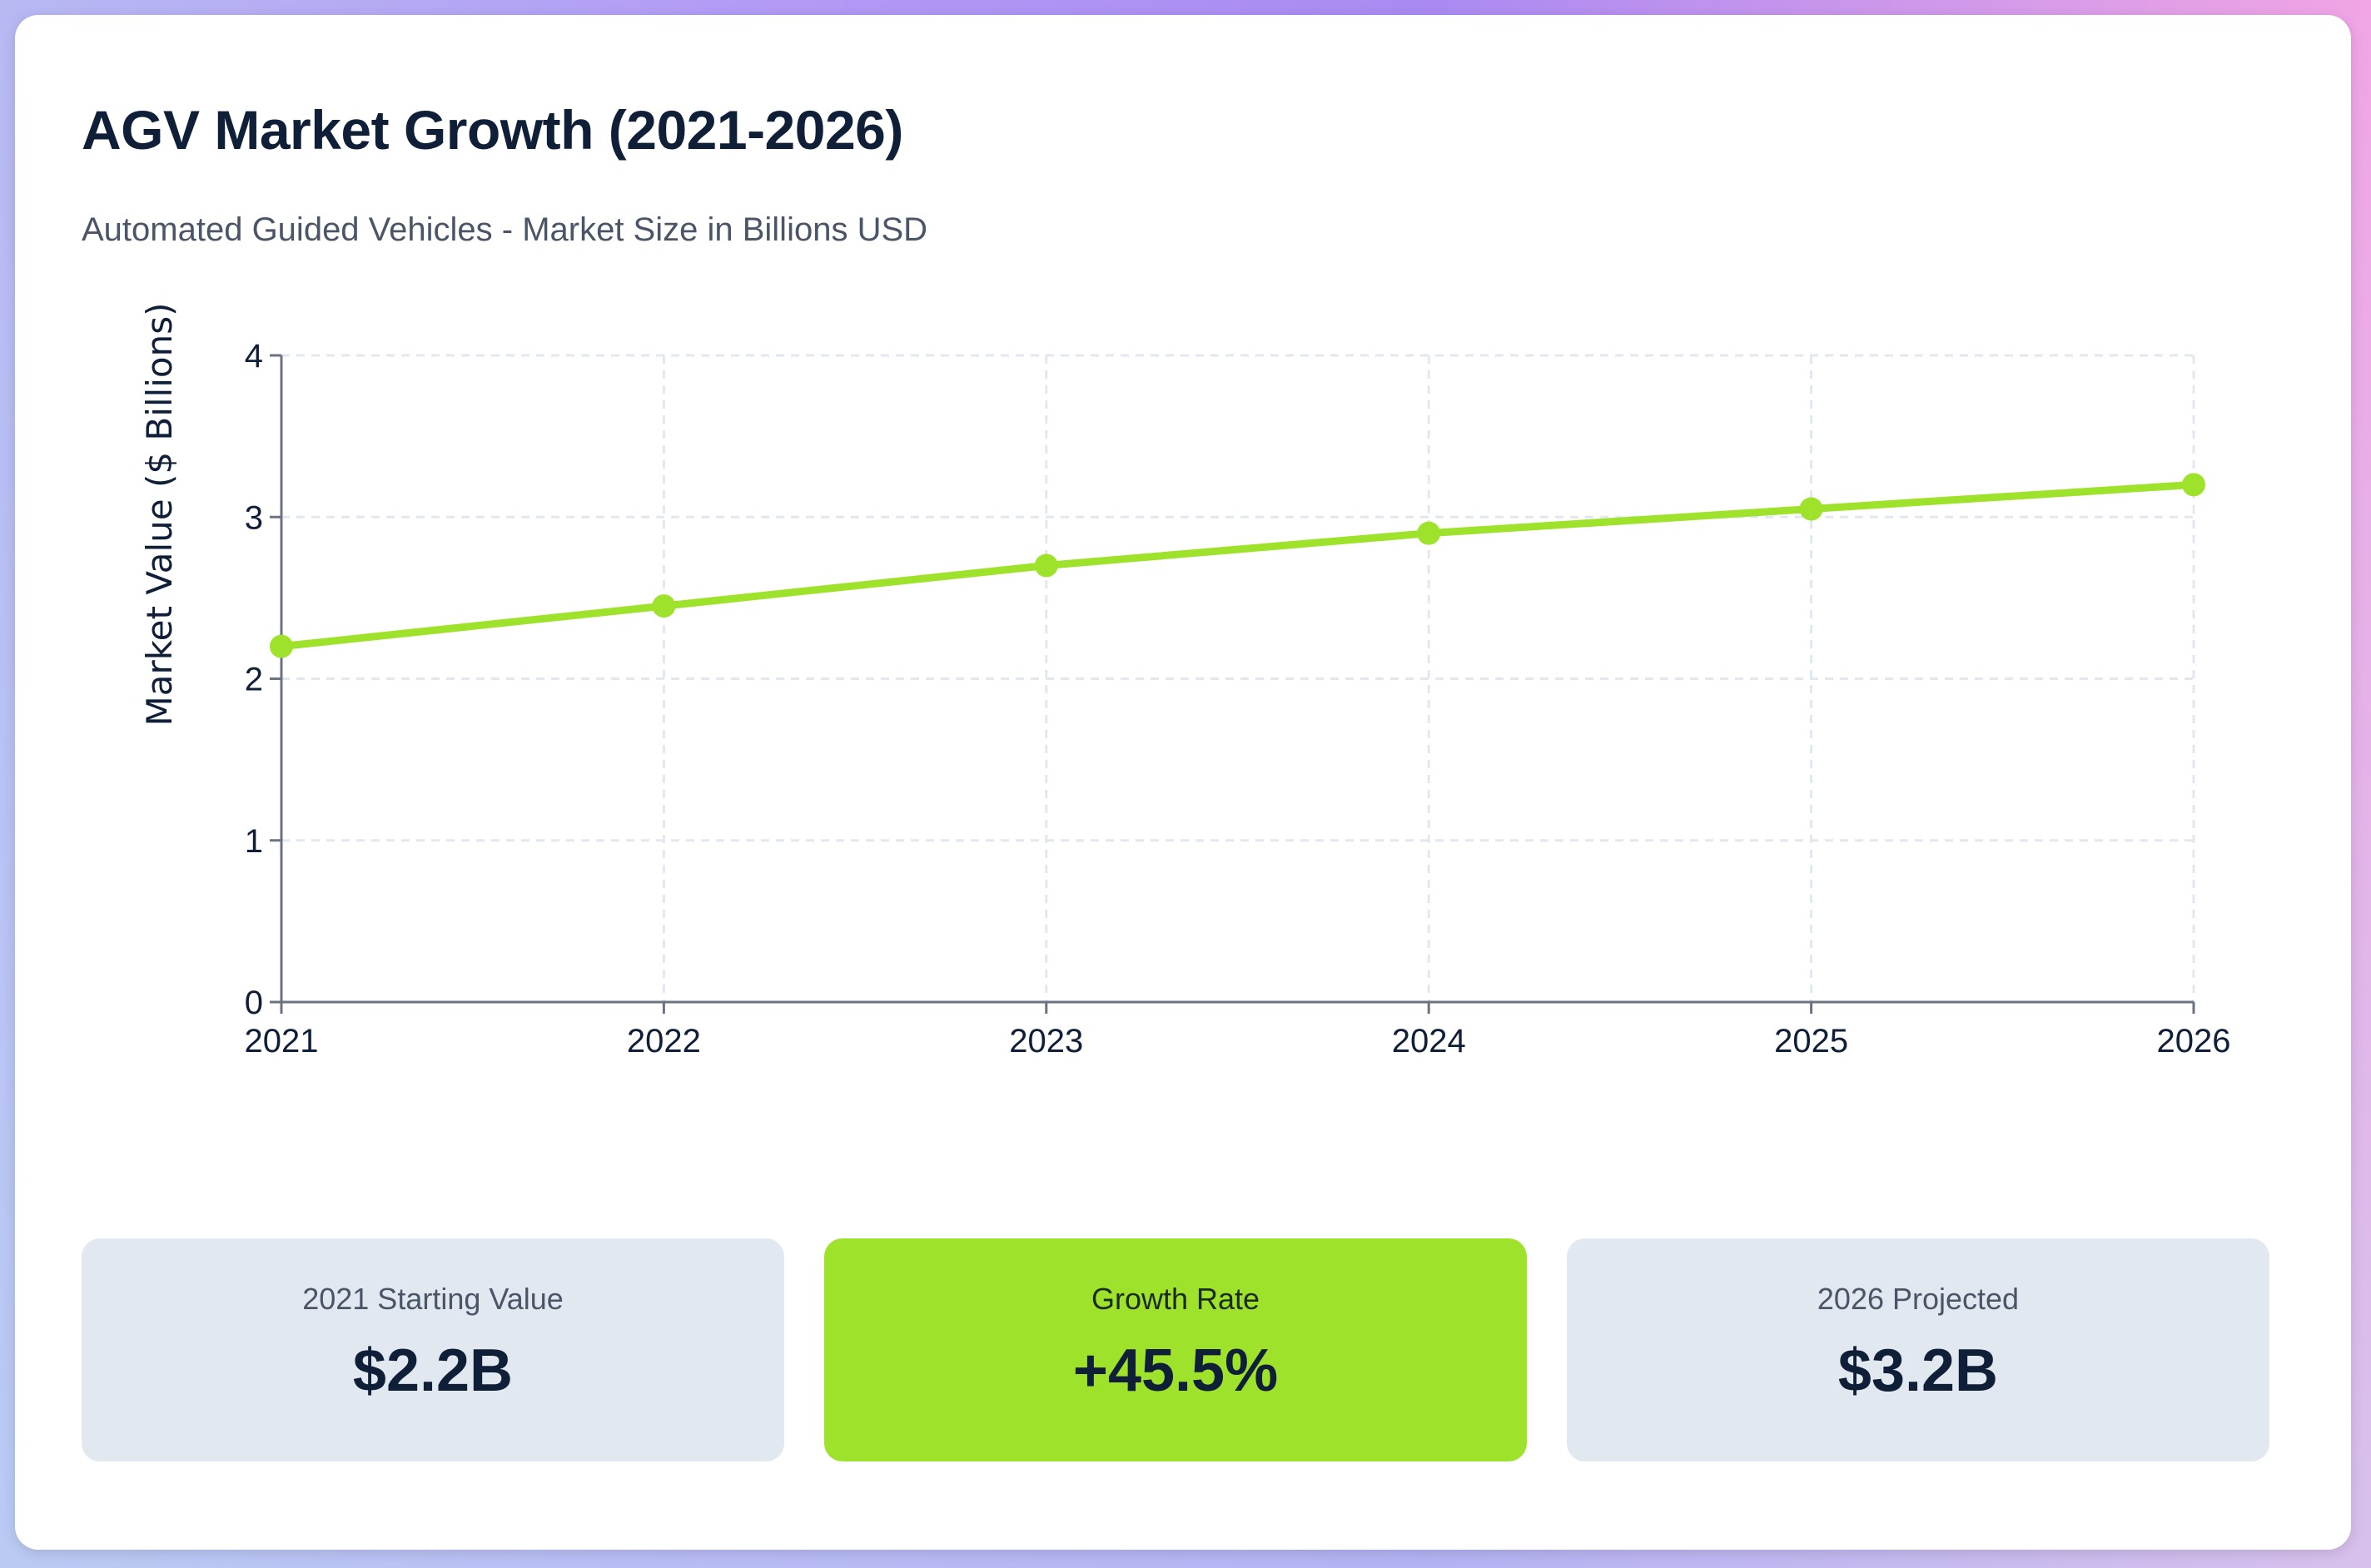 The height and width of the screenshot is (1568, 2371). What do you see at coordinates (254, 356) in the screenshot?
I see `y-tick-label: 4` at bounding box center [254, 356].